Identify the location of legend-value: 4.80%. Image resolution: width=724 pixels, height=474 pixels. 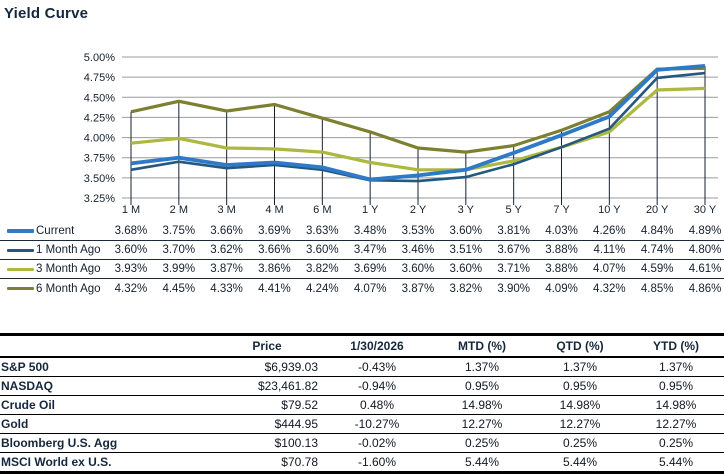
(705, 250).